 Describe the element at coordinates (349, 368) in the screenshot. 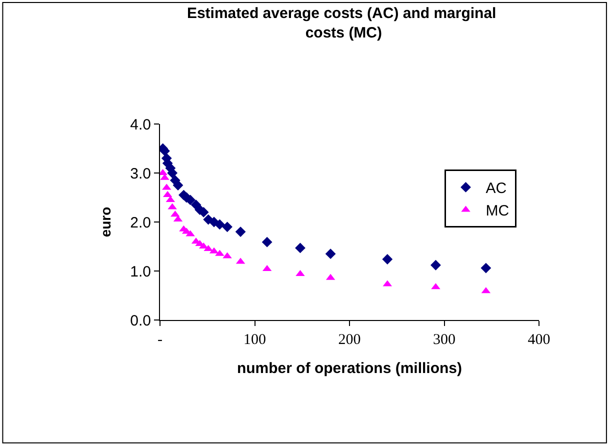

I see `x-axis-title: number of operations (millions)` at that location.